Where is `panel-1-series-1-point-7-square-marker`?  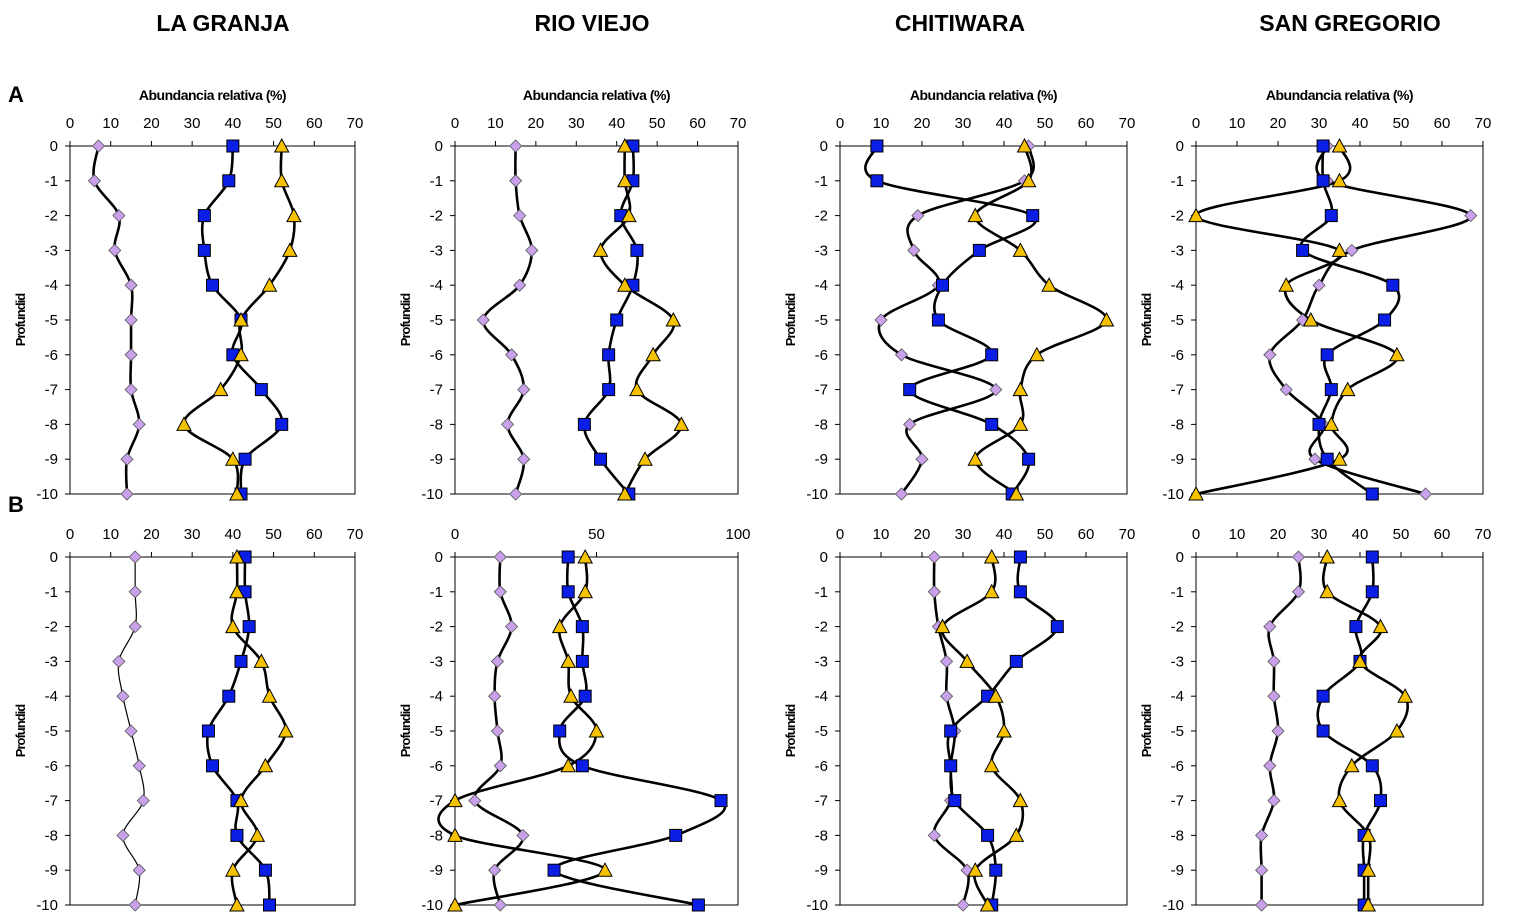 panel-1-series-1-point-7-square-marker is located at coordinates (609, 390).